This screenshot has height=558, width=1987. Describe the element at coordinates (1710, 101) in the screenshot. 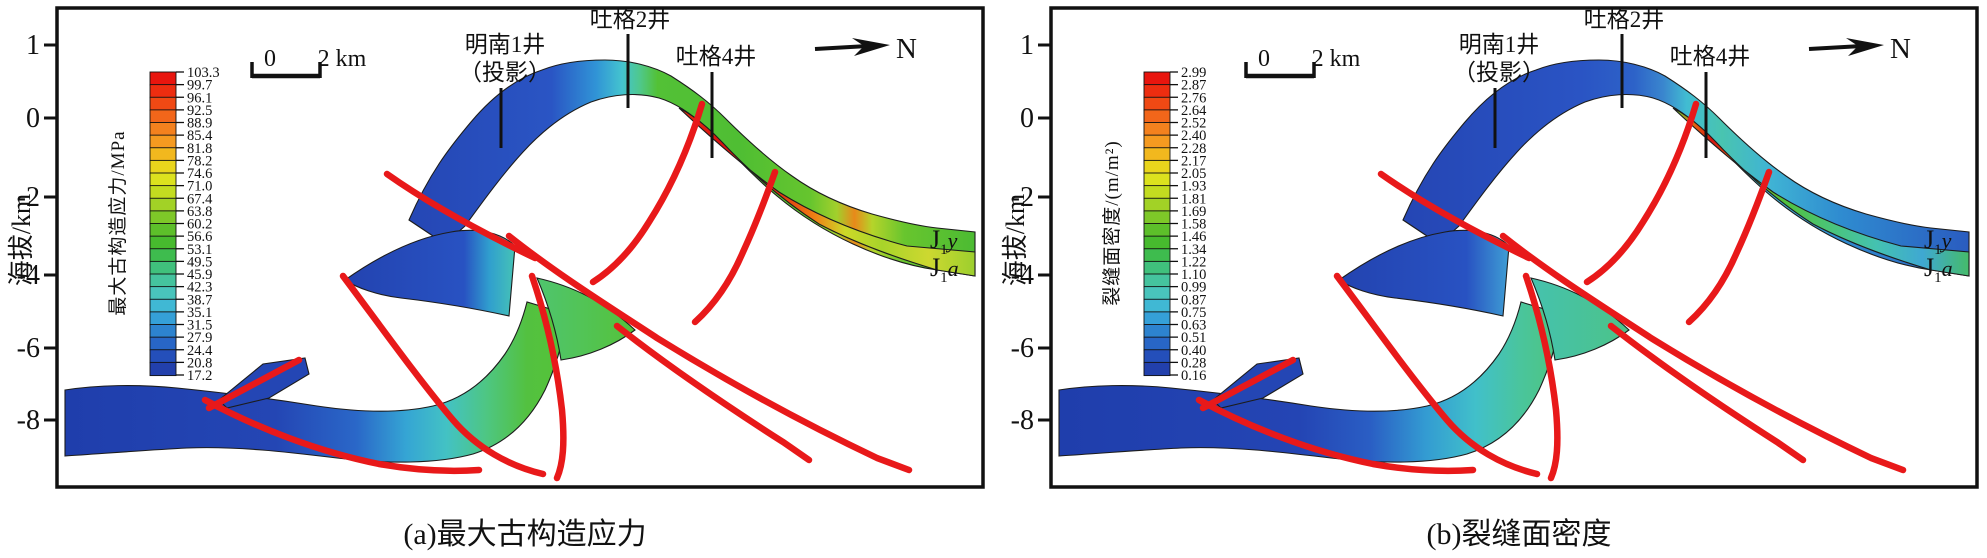

I see `well-tuge4: 吐格4井` at that location.